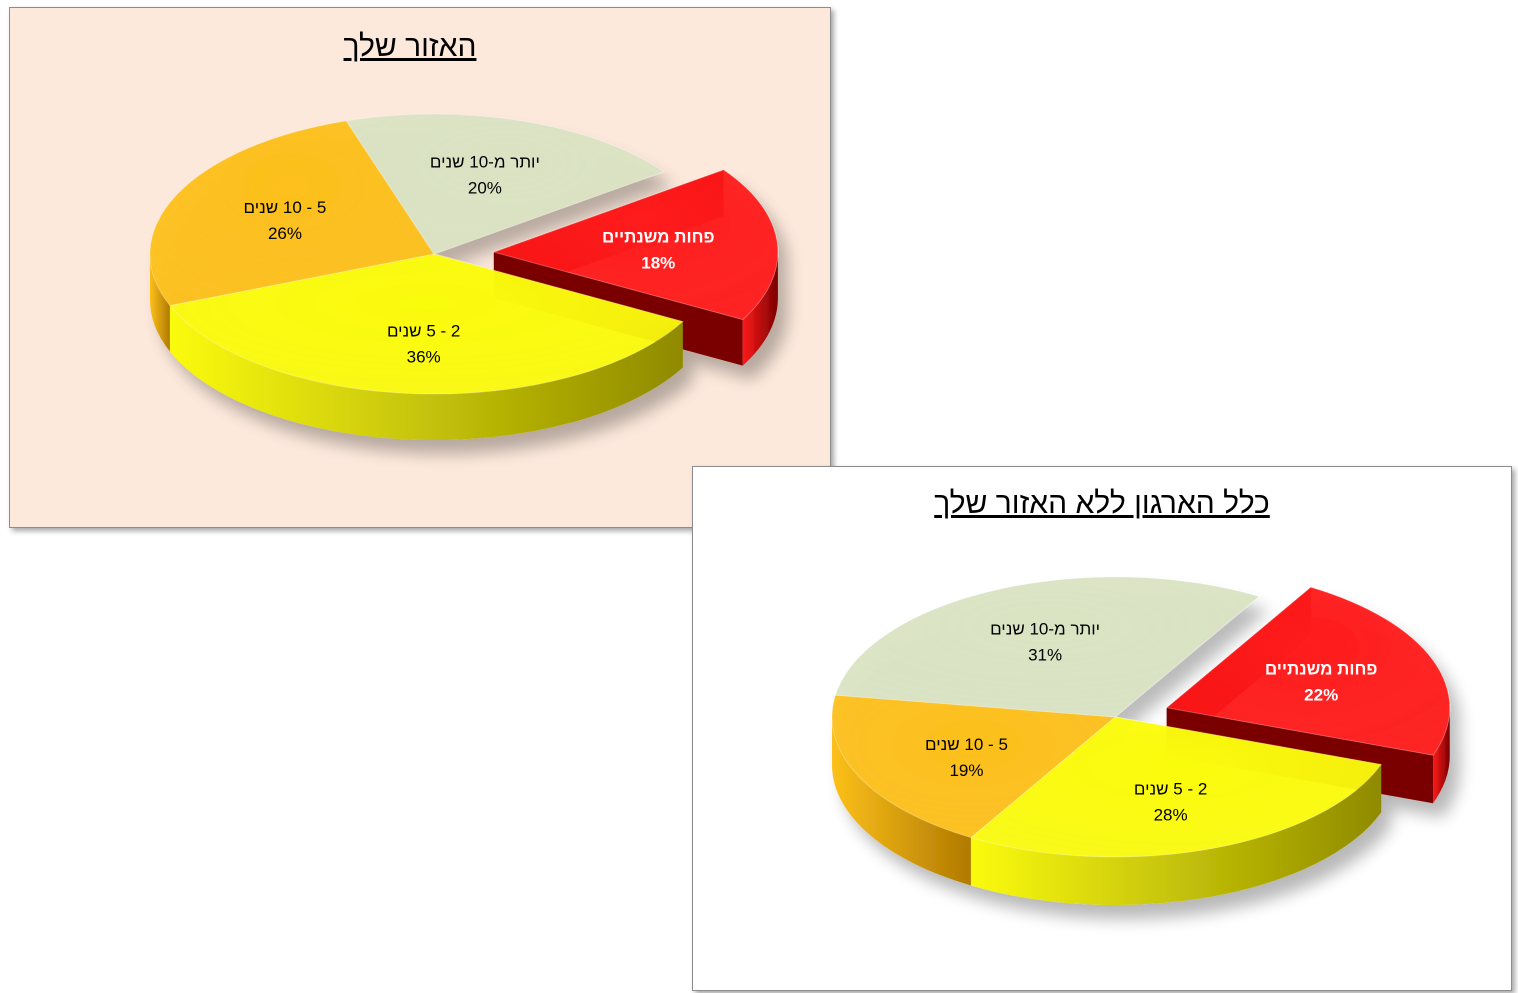 This screenshot has height=993, width=1518. What do you see at coordinates (966, 770) in the screenshot?
I see `slice-value-label: 19%` at bounding box center [966, 770].